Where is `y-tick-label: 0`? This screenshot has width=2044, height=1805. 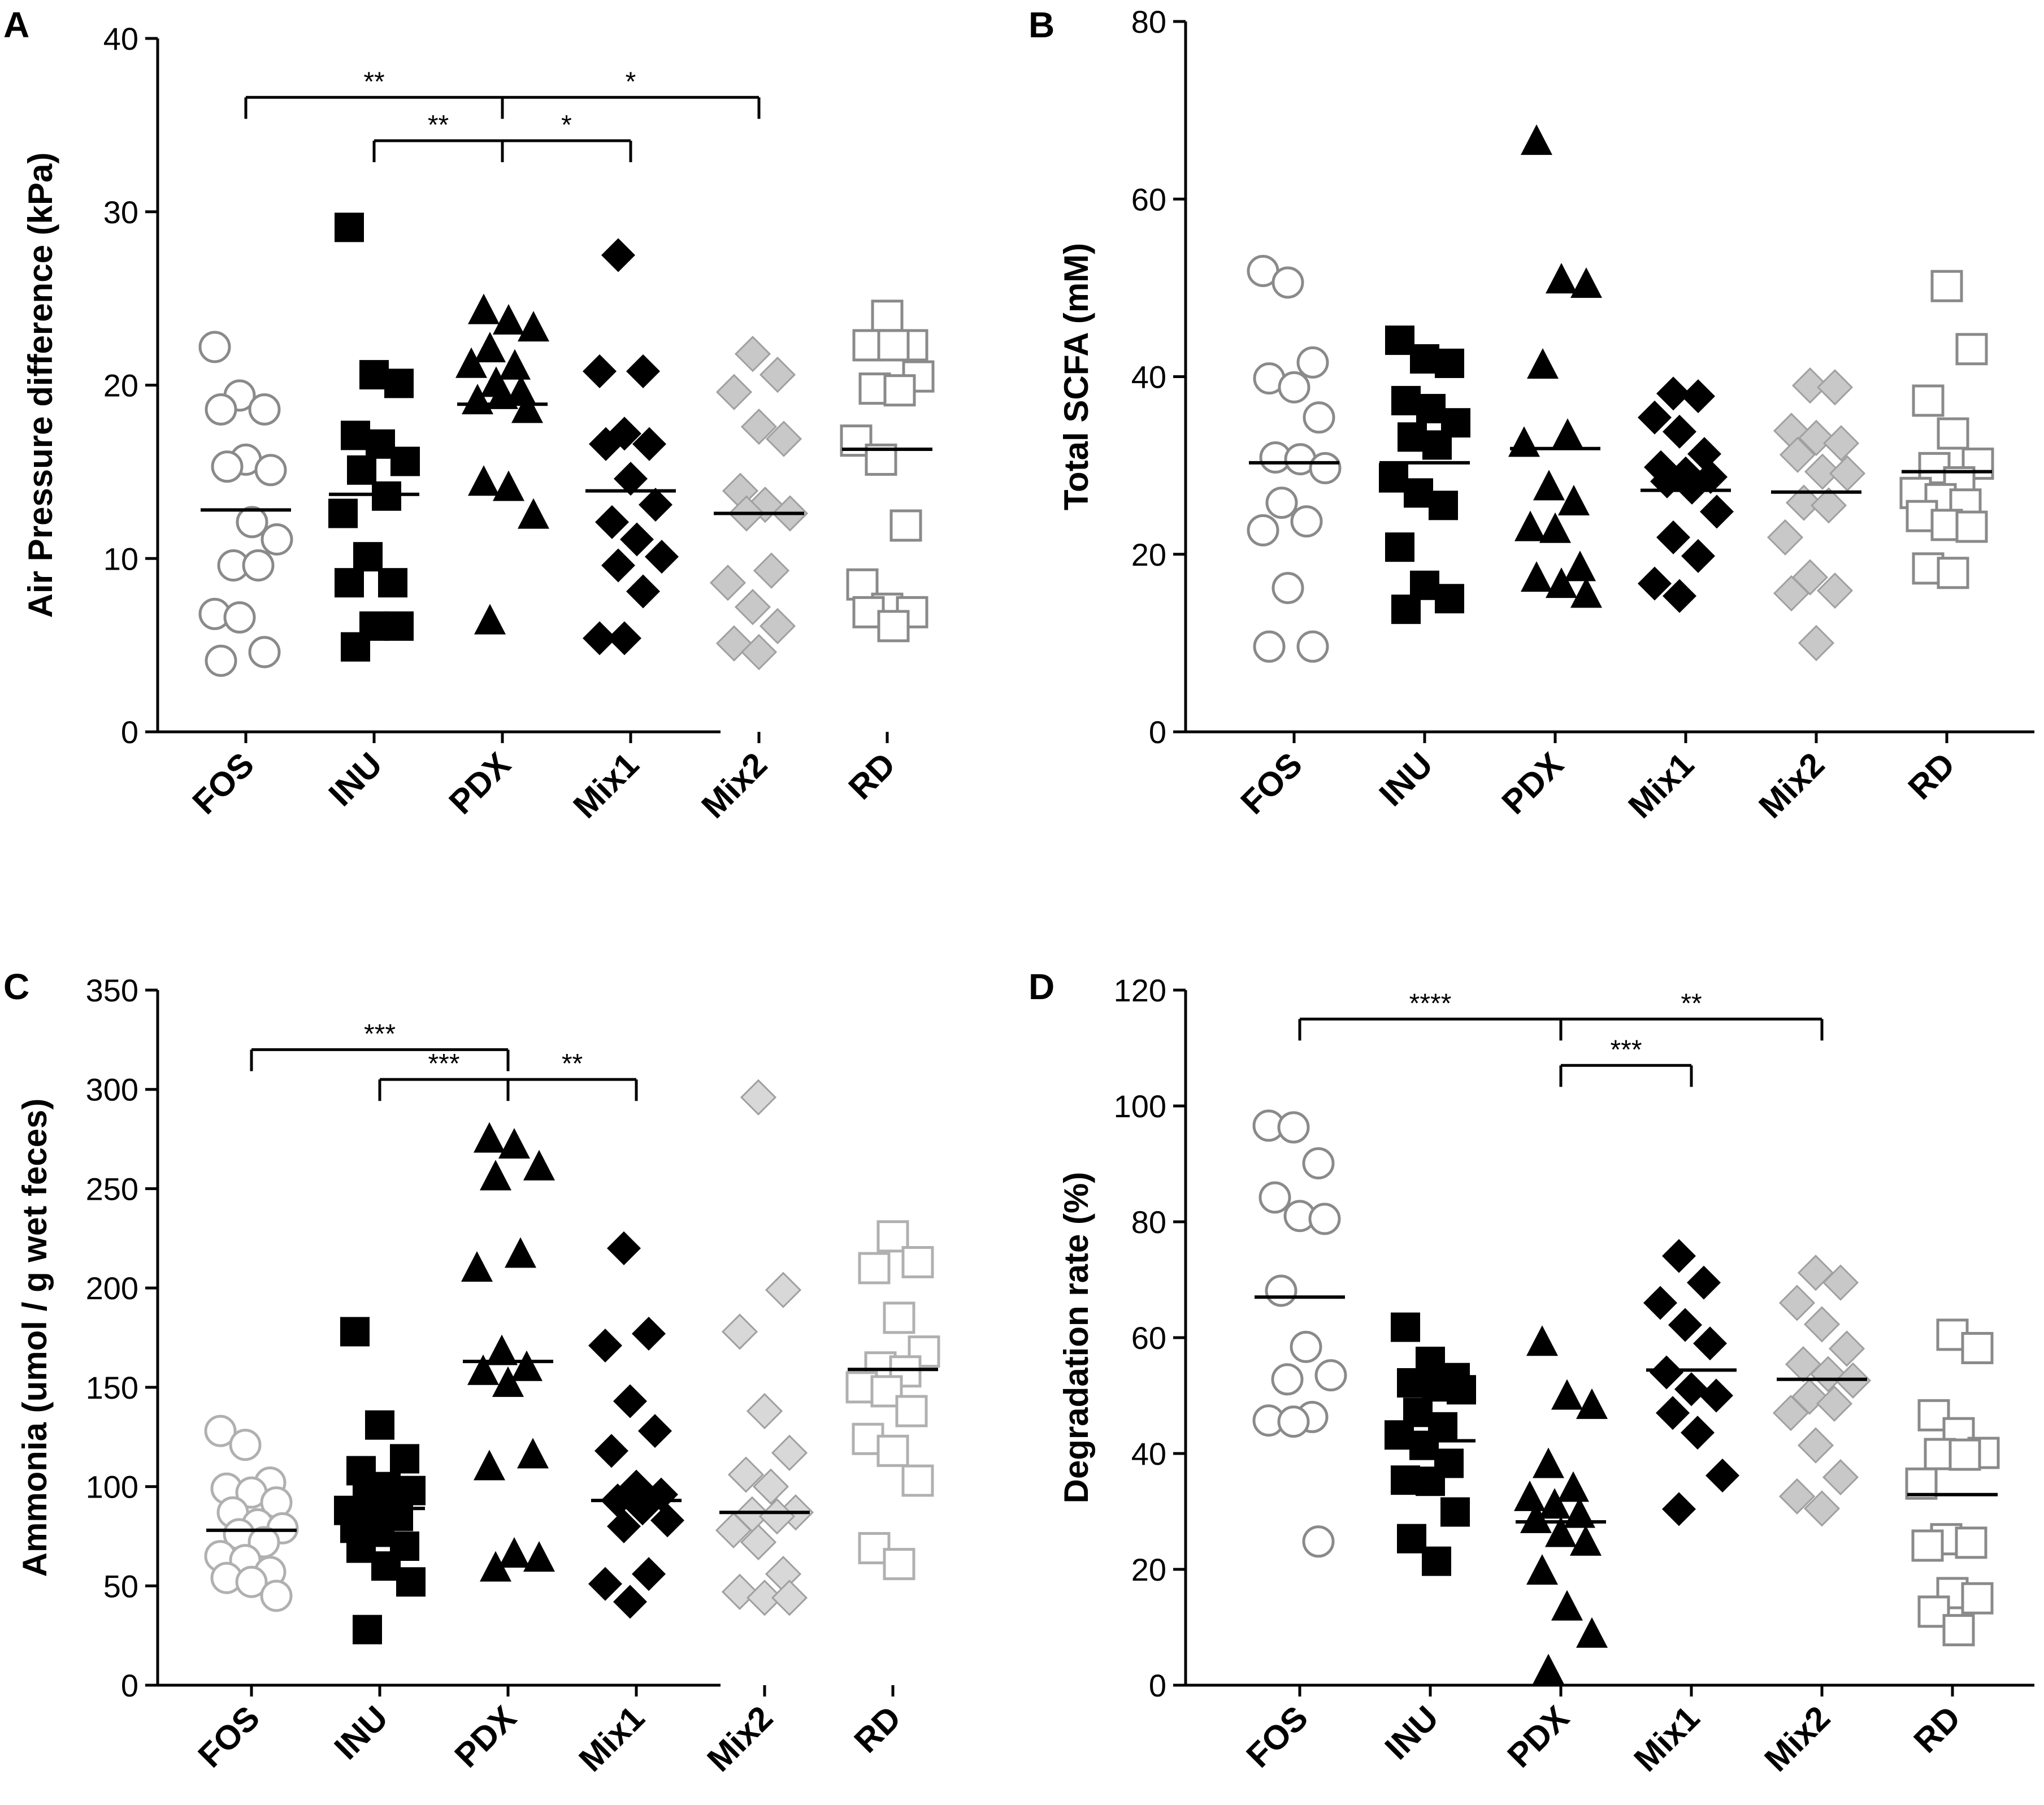 y-tick-label: 0 is located at coordinates (1157, 732).